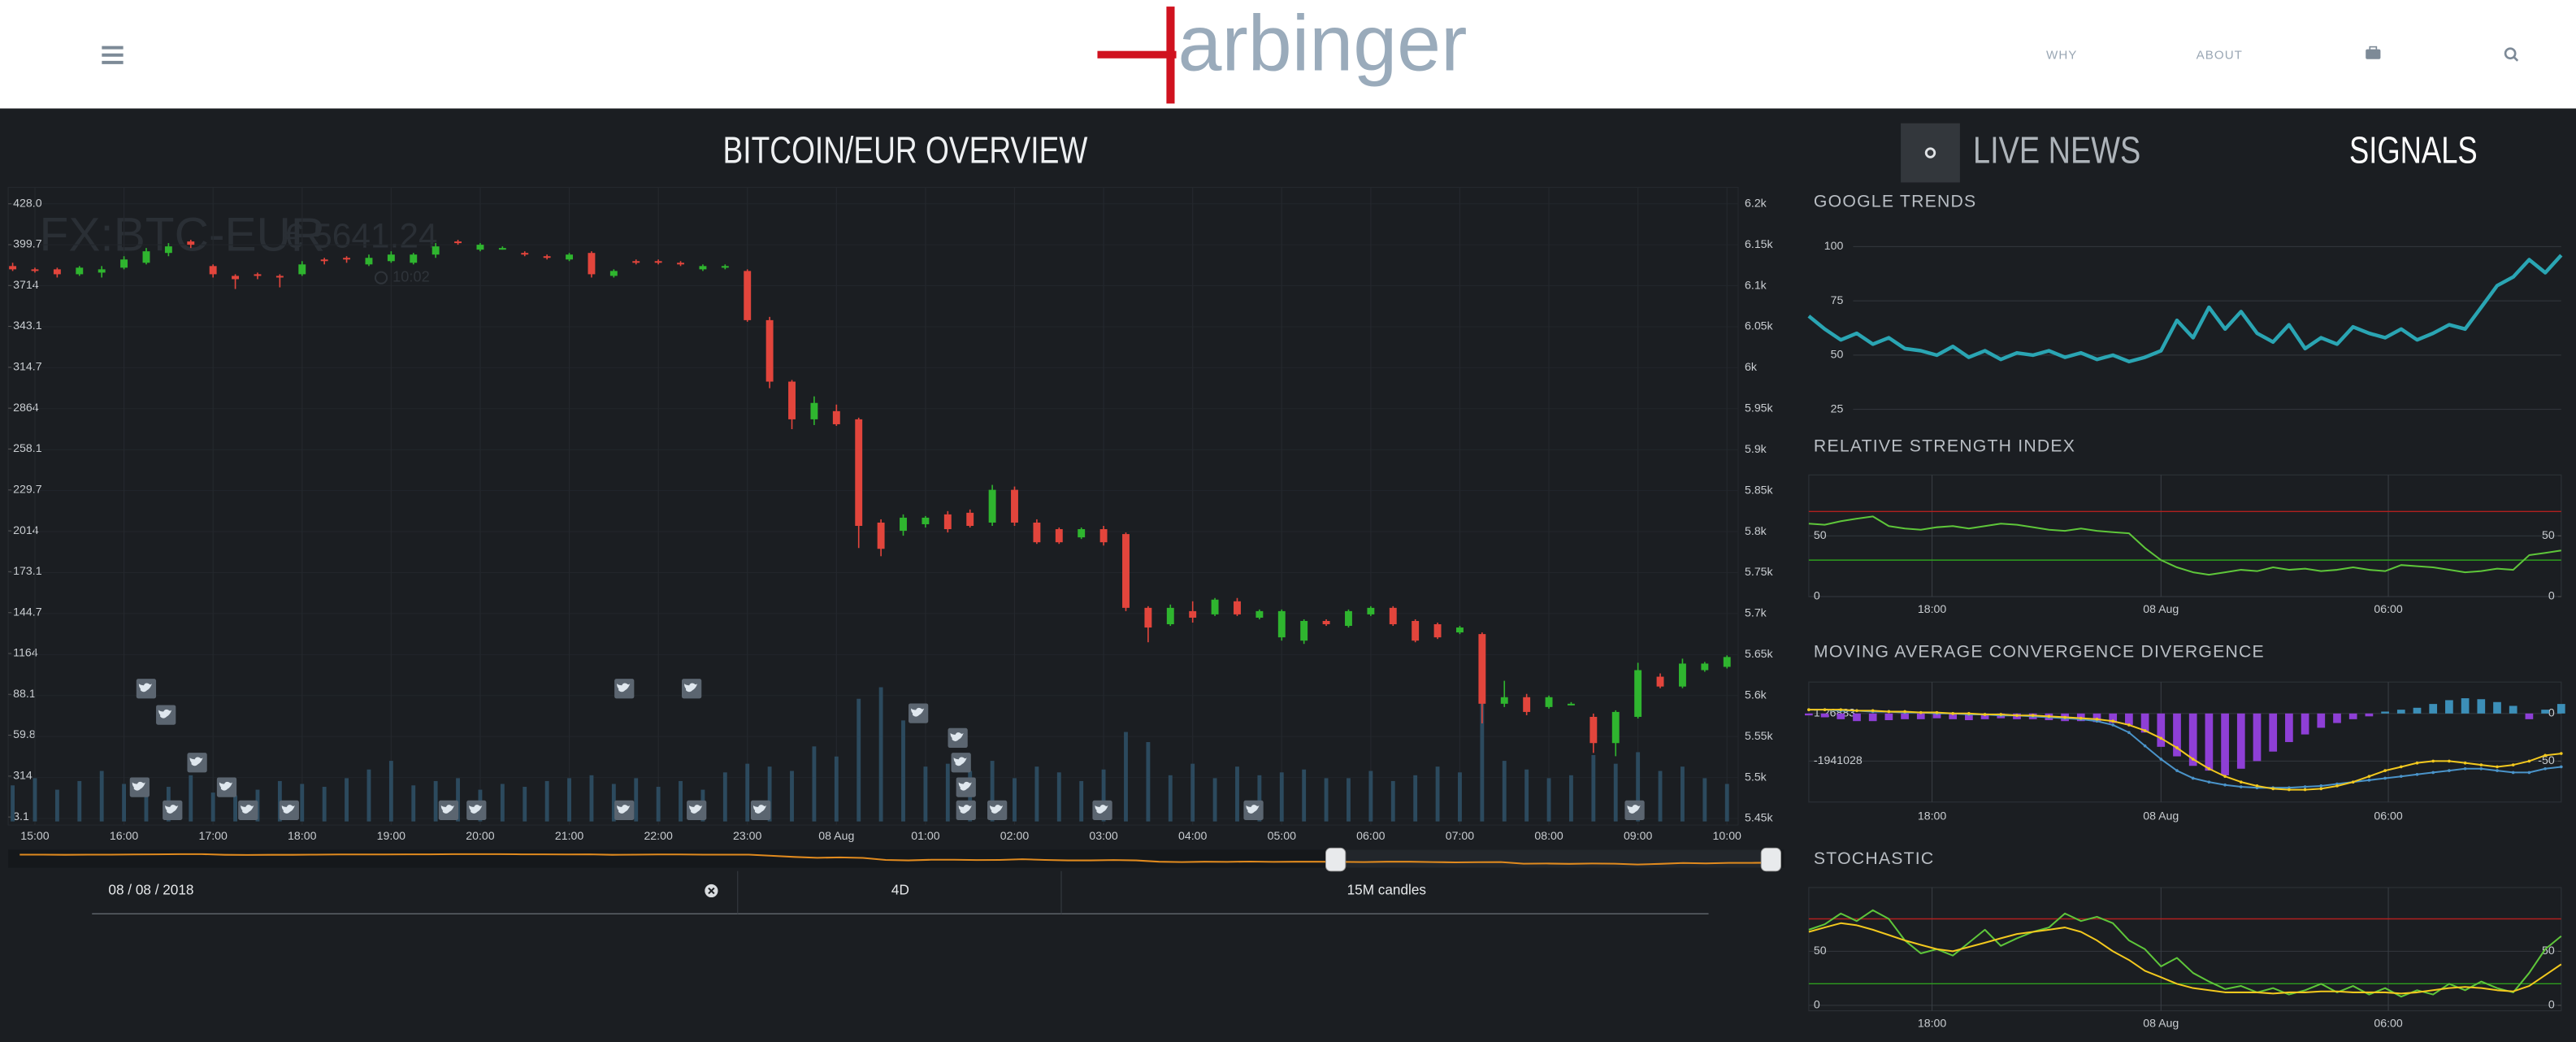 The width and height of the screenshot is (2576, 1042). I want to click on y-tick-label: 50, so click(1820, 950).